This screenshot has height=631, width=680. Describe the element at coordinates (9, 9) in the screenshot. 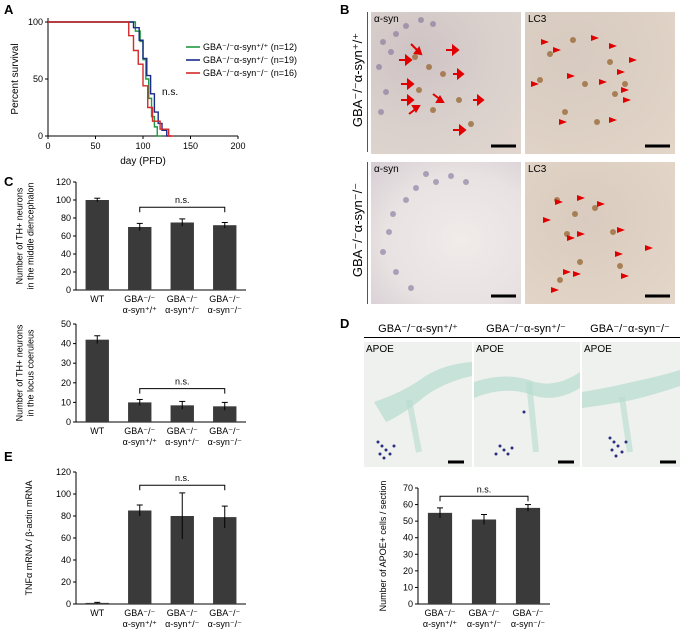

I see `panel-letter-a: A` at that location.